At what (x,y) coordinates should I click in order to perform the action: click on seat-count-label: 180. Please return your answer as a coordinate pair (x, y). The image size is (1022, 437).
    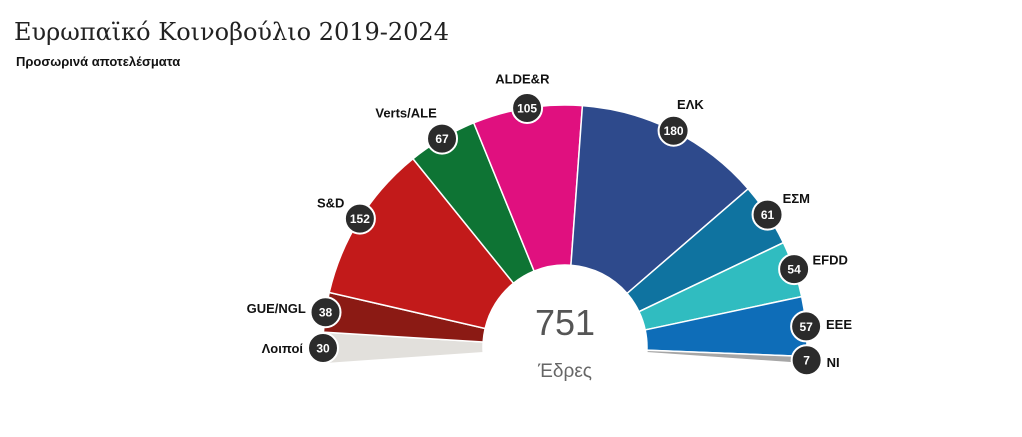
    Looking at the image, I should click on (674, 131).